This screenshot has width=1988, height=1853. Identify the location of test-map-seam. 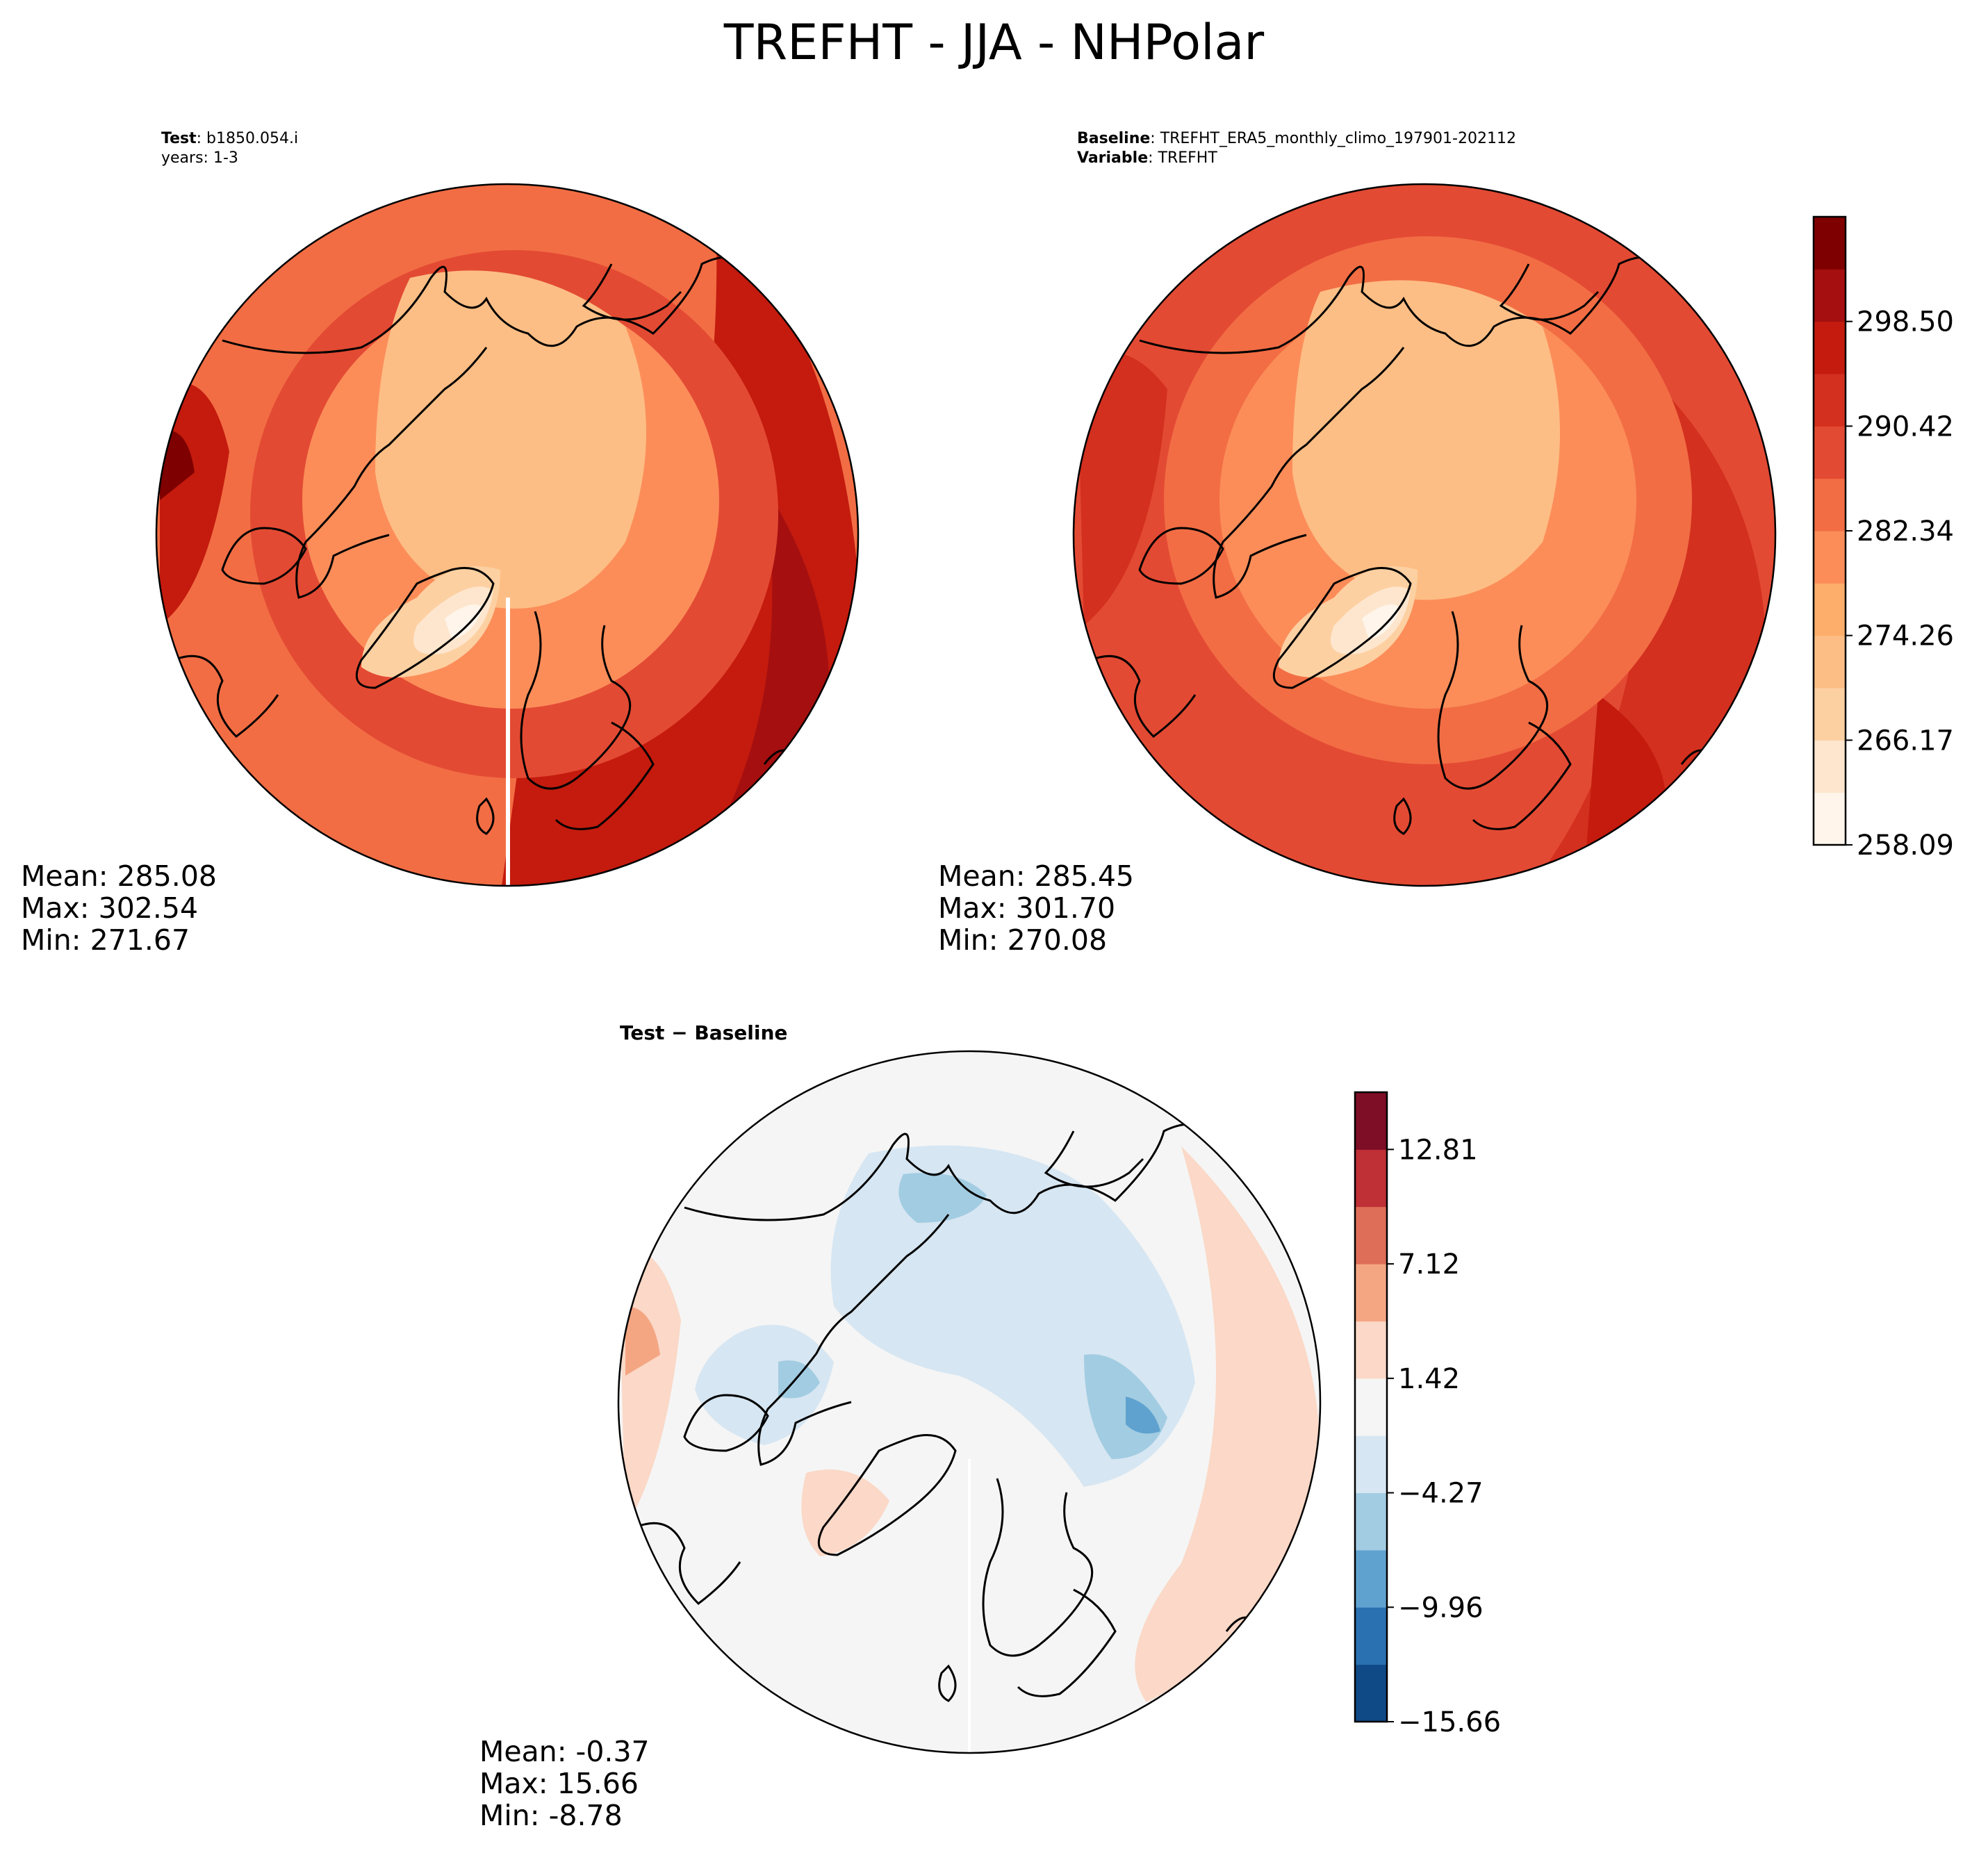
(508, 742).